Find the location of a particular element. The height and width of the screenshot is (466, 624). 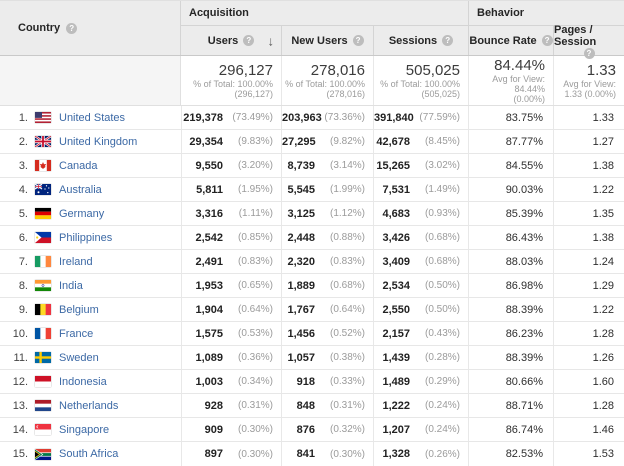

users-value: 9,550 is located at coordinates (209, 165).